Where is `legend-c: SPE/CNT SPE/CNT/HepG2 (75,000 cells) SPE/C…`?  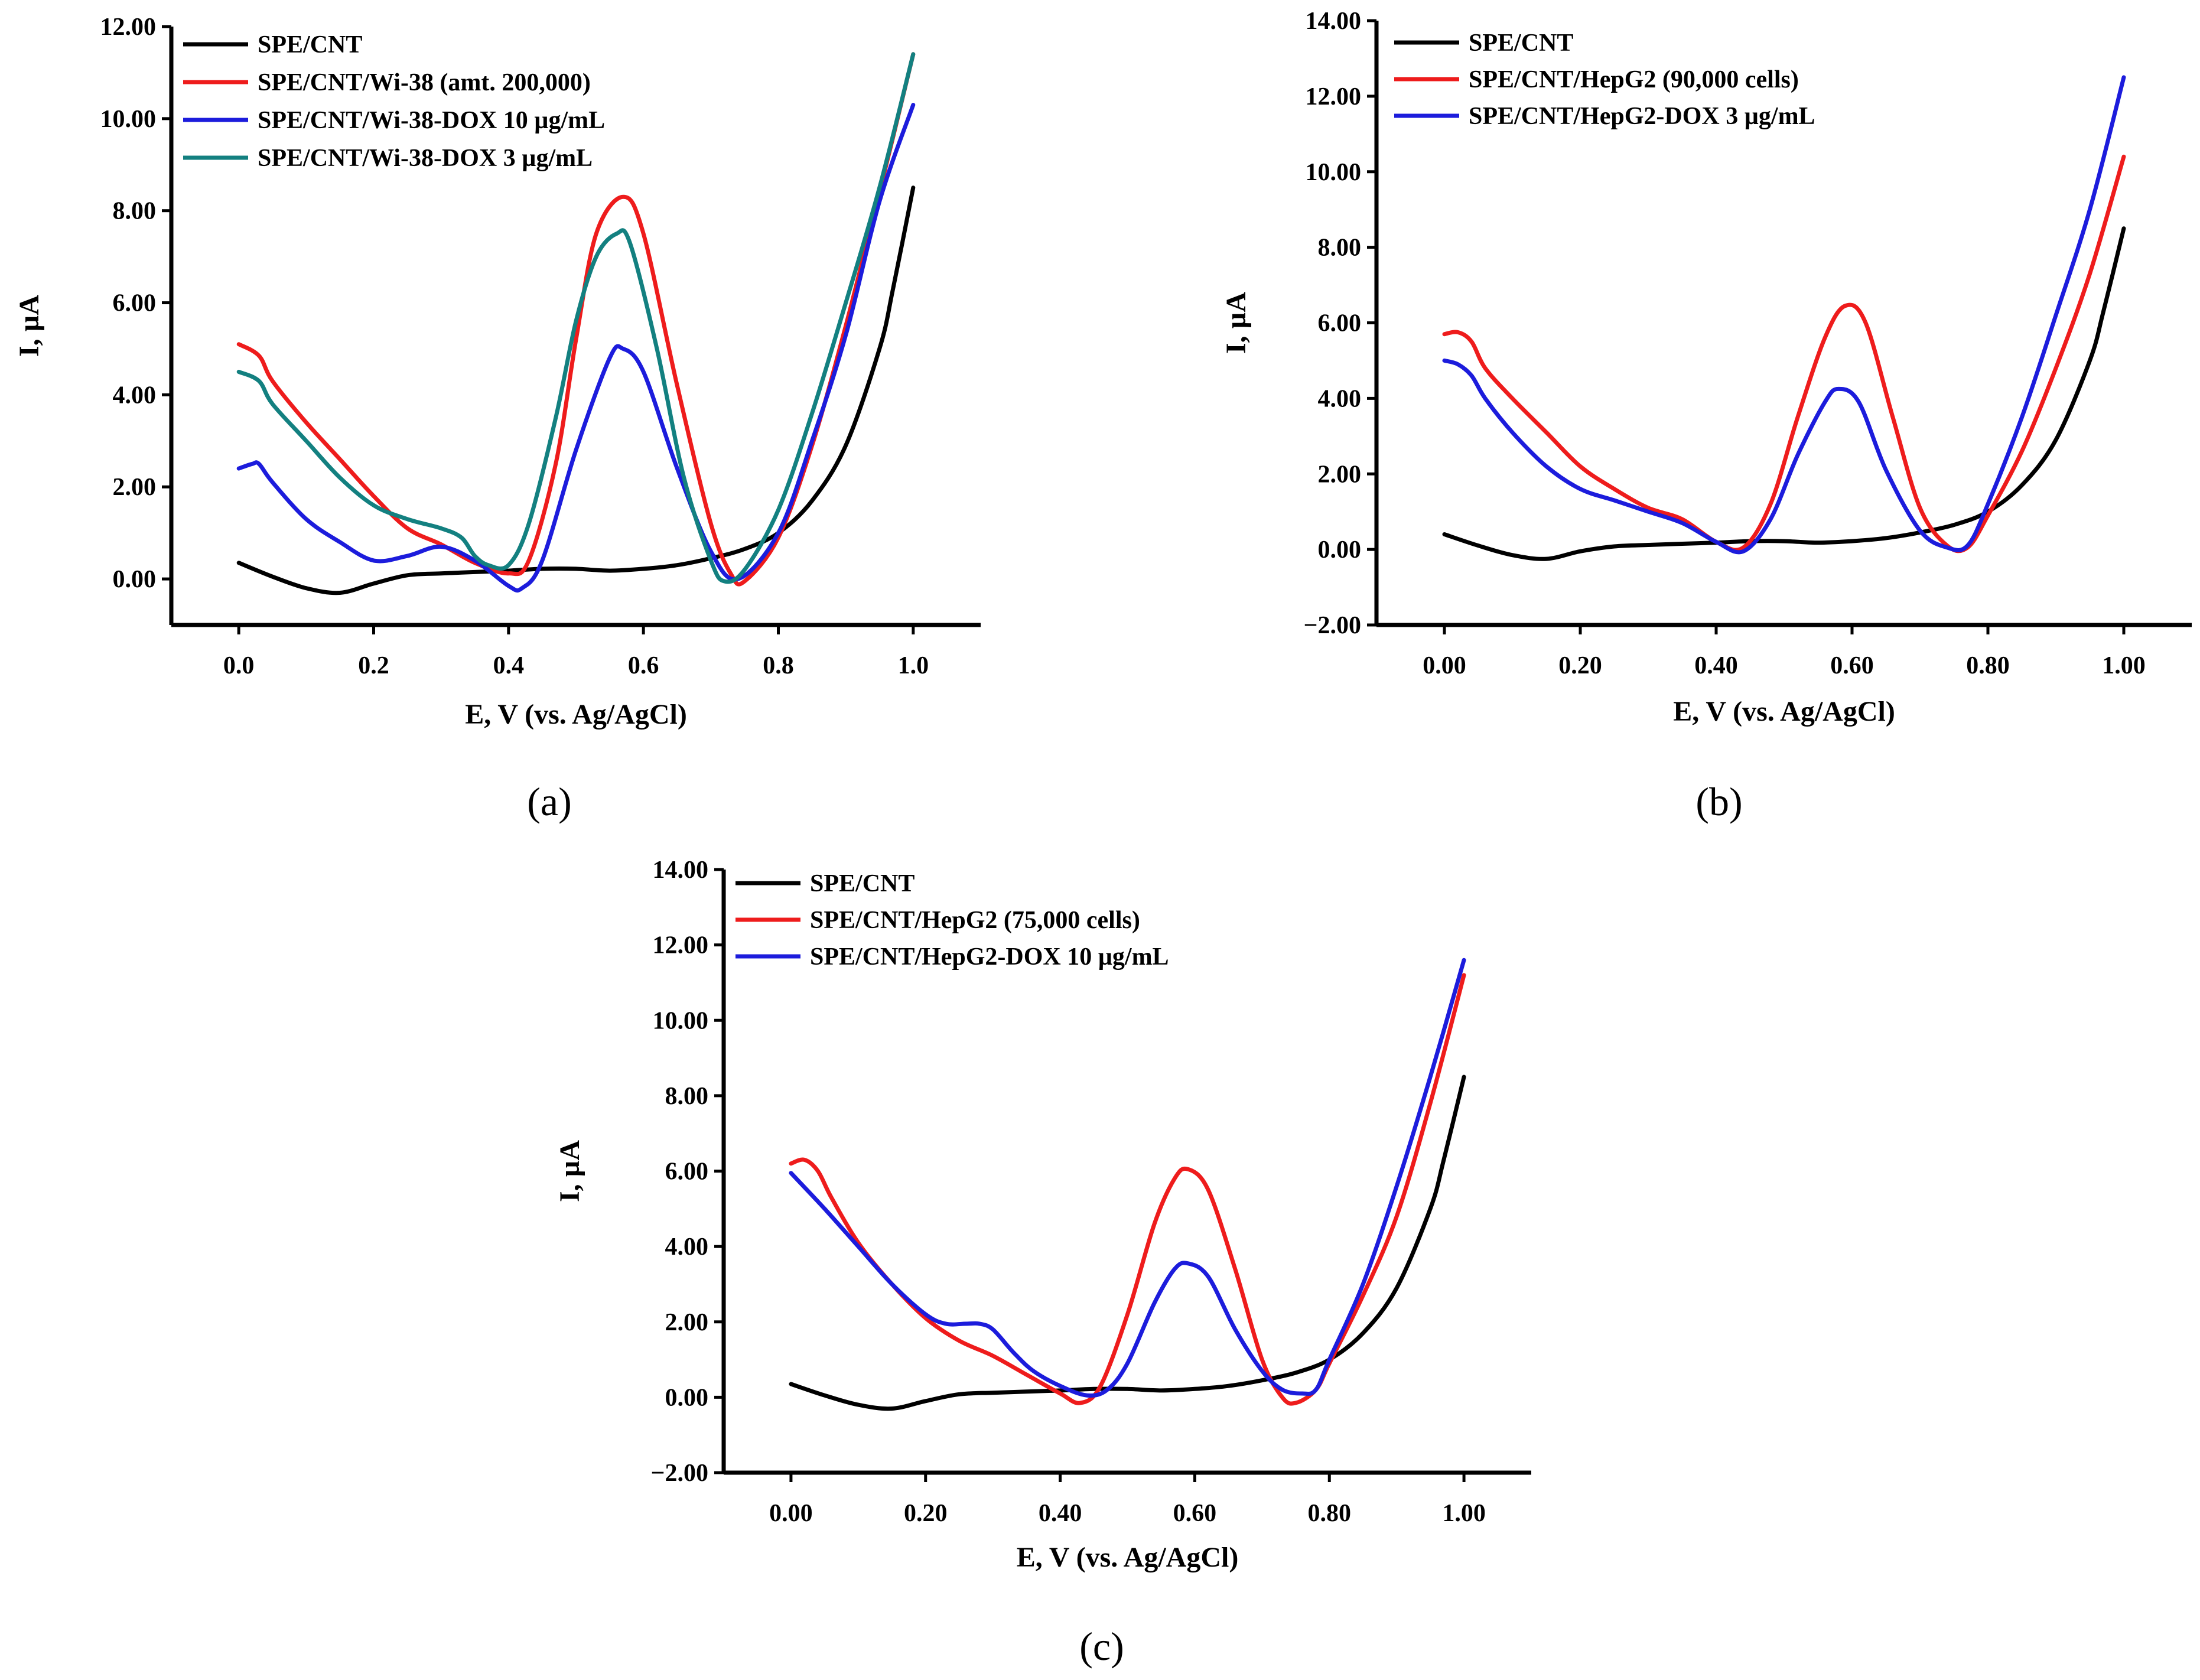 legend-c: SPE/CNT SPE/CNT/HepG2 (75,000 cells) SPE/C… is located at coordinates (952, 921).